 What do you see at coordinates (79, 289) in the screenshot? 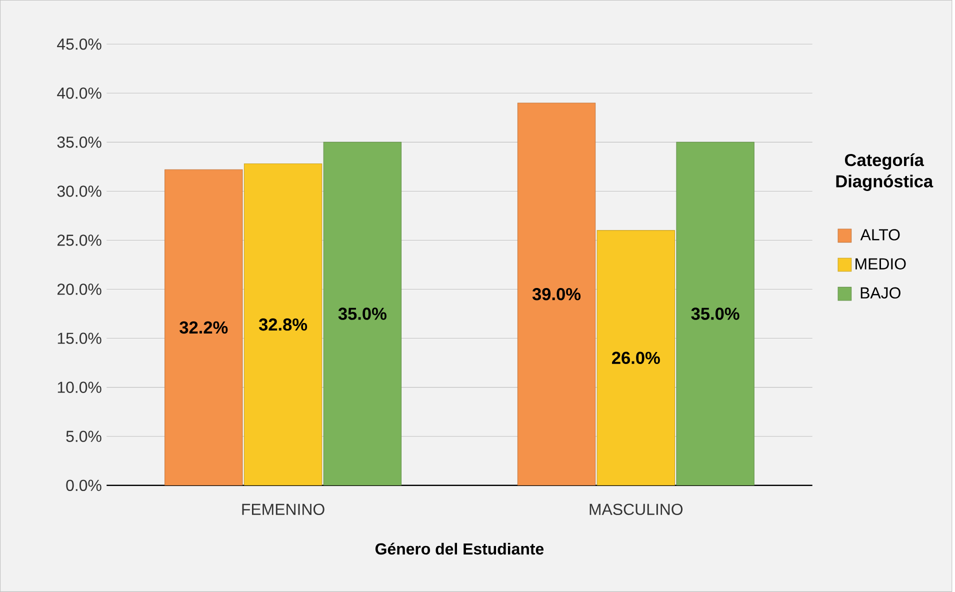
I see `y-tick-label: 20.0%` at bounding box center [79, 289].